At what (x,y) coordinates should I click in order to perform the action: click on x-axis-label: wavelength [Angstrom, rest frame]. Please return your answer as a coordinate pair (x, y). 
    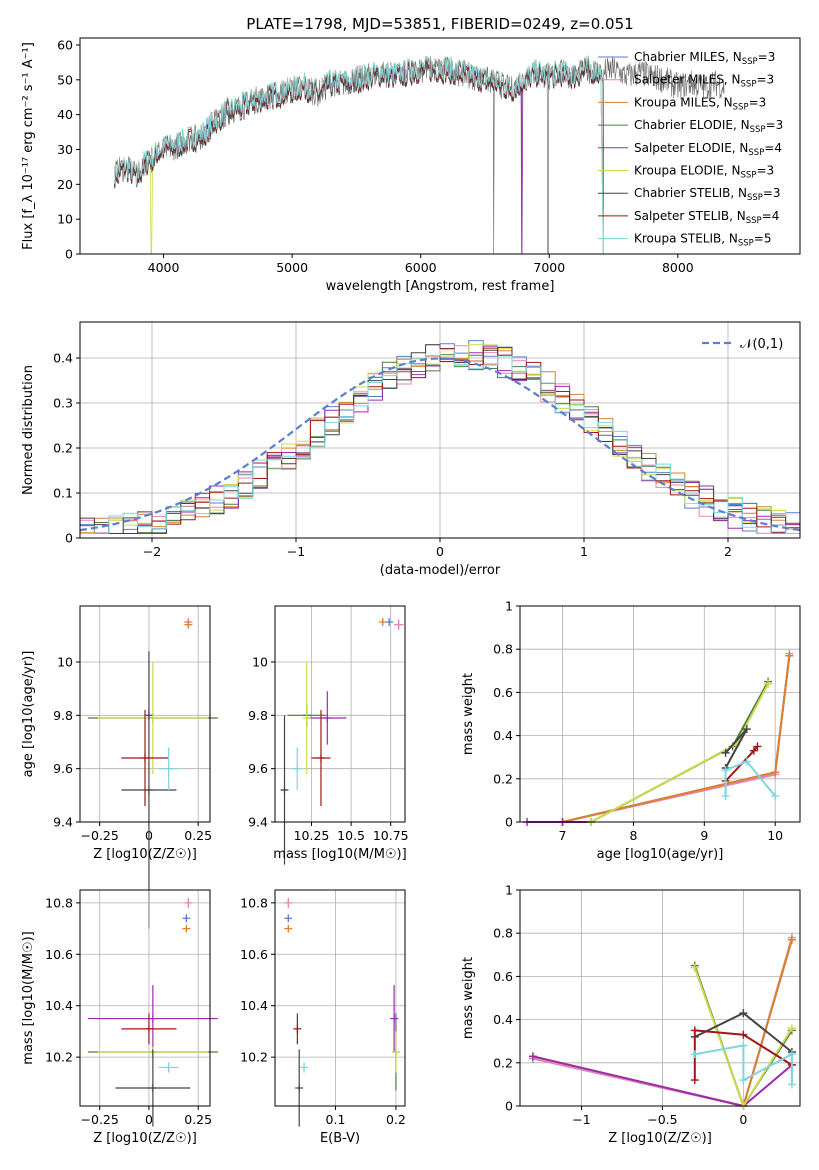
    Looking at the image, I should click on (440, 286).